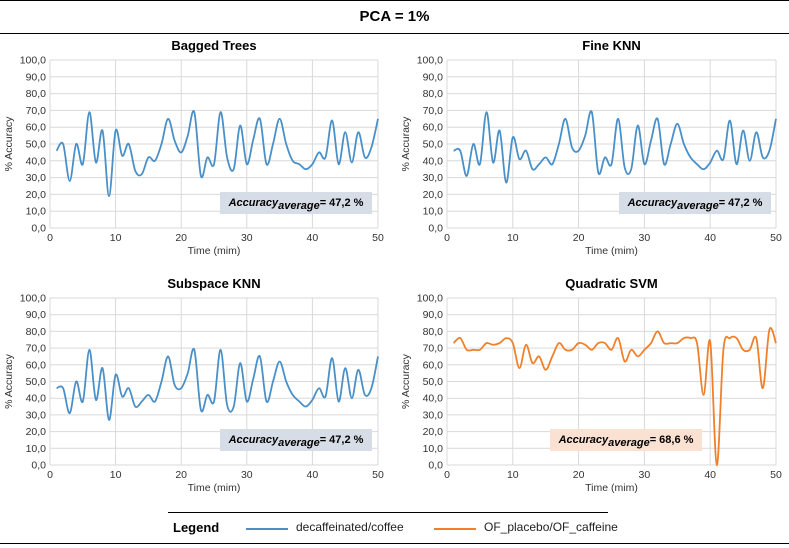 The image size is (789, 548). I want to click on legend-swatch-decaffeinated-coffee, so click(267, 529).